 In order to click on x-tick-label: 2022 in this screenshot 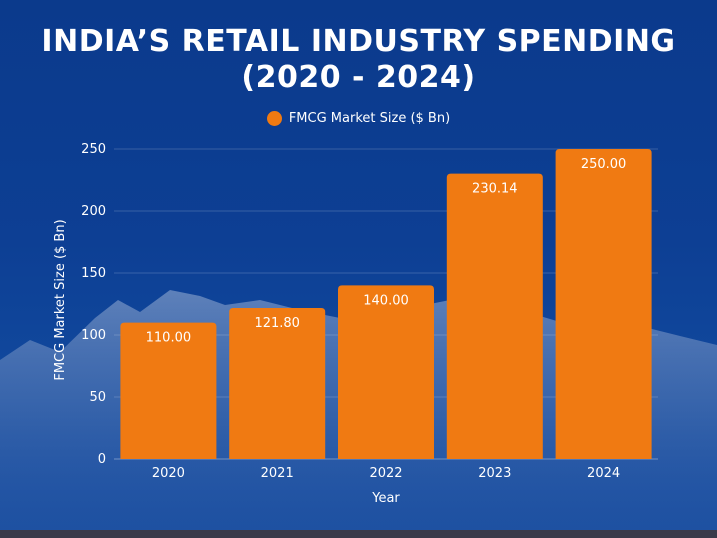, I will do `click(385, 473)`.